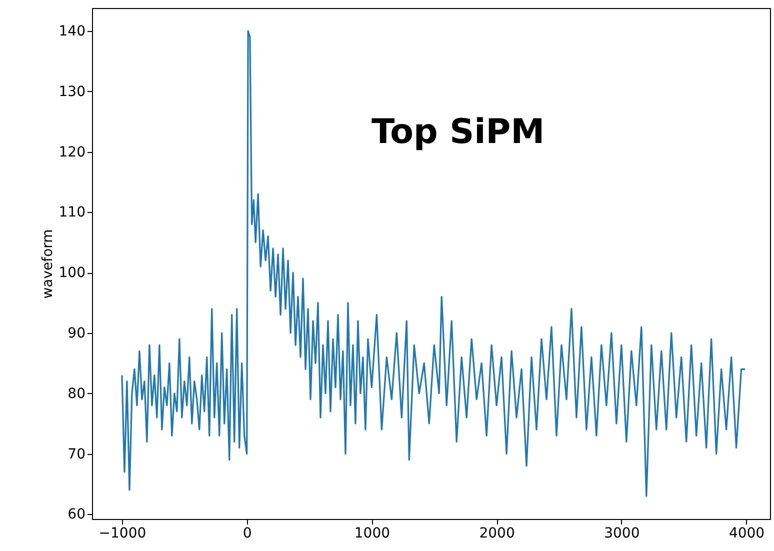 The width and height of the screenshot is (774, 551). Describe the element at coordinates (458, 132) in the screenshot. I see `annotation: Top SiPM` at that location.